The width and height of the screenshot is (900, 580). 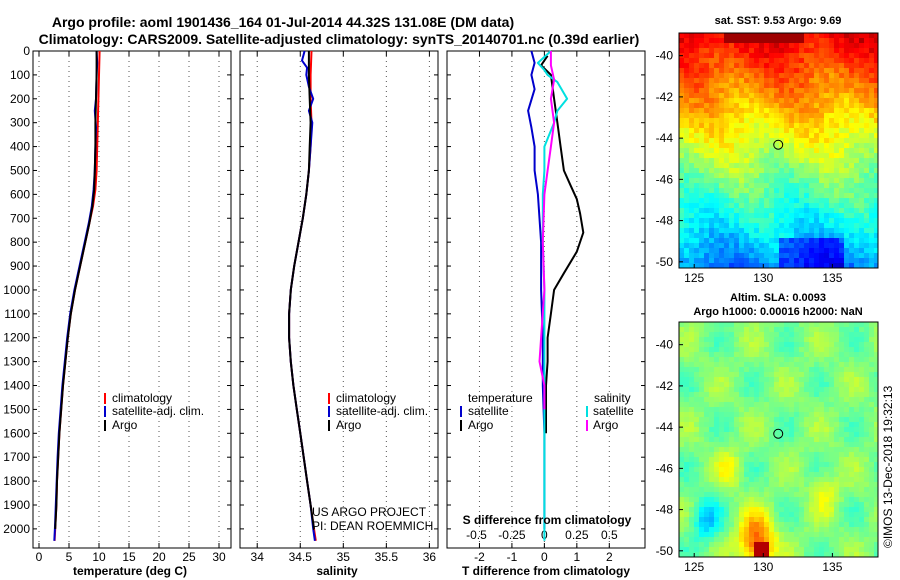 I want to click on legend-label-satellite-adj: satellite-adj. clim., so click(x=382, y=411).